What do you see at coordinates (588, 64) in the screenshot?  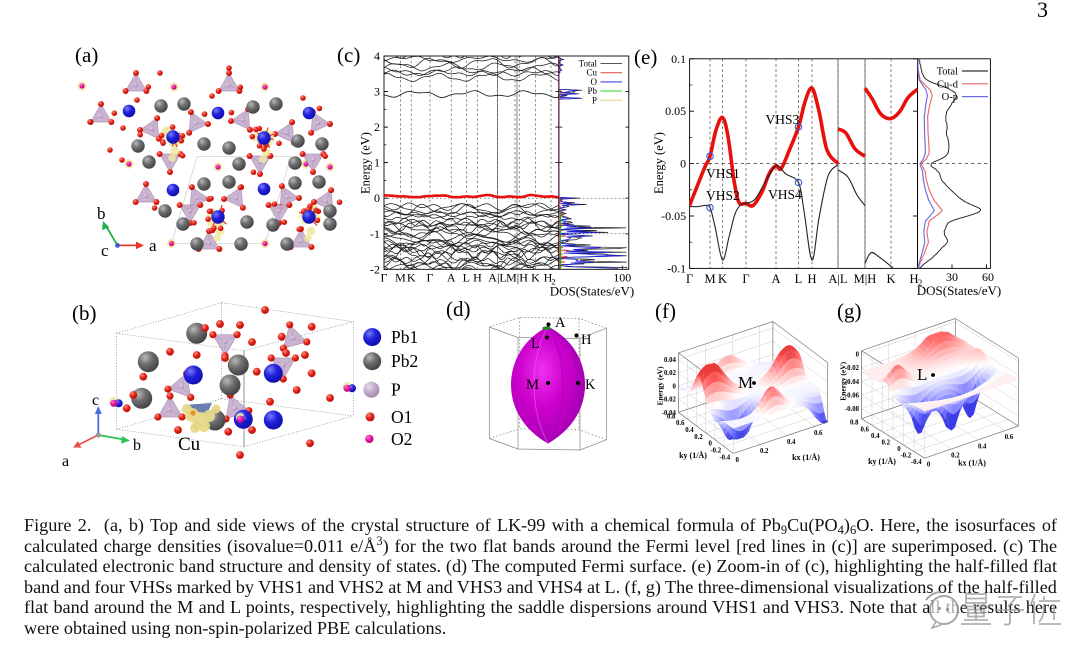 I see `svg-text: Total` at bounding box center [588, 64].